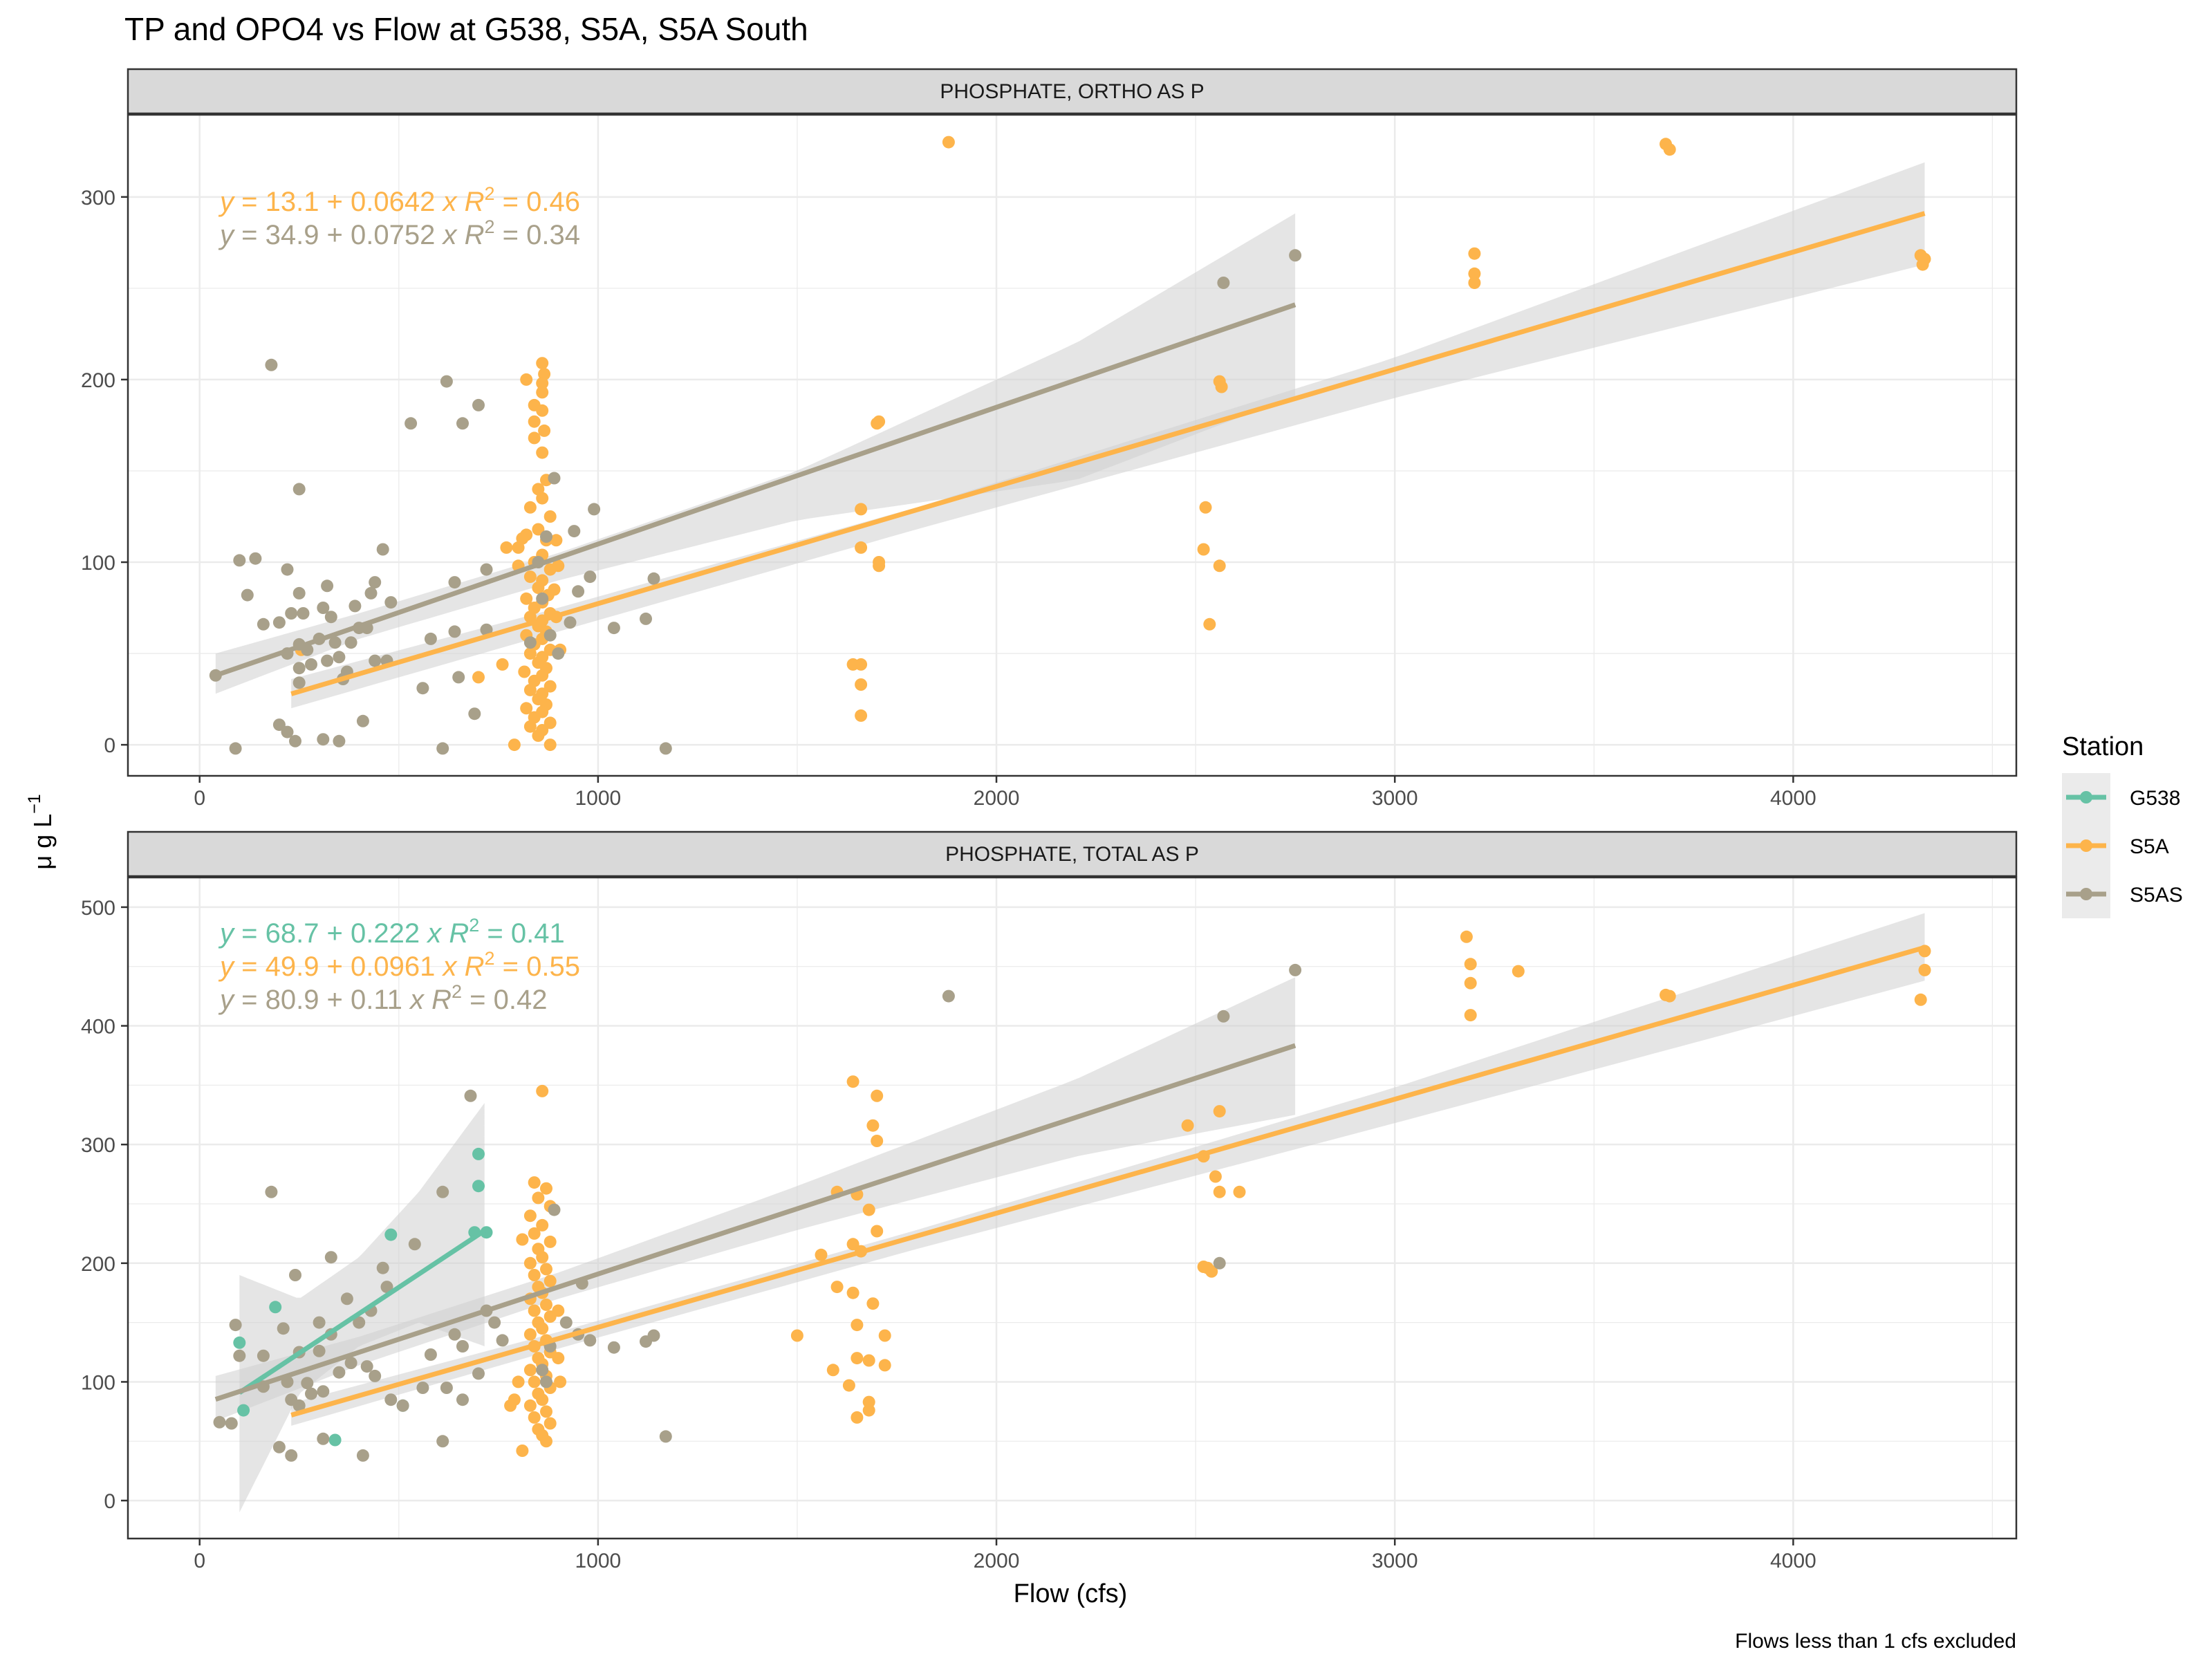  Describe the element at coordinates (997, 799) in the screenshot. I see `x-tick-label: 2000` at that location.